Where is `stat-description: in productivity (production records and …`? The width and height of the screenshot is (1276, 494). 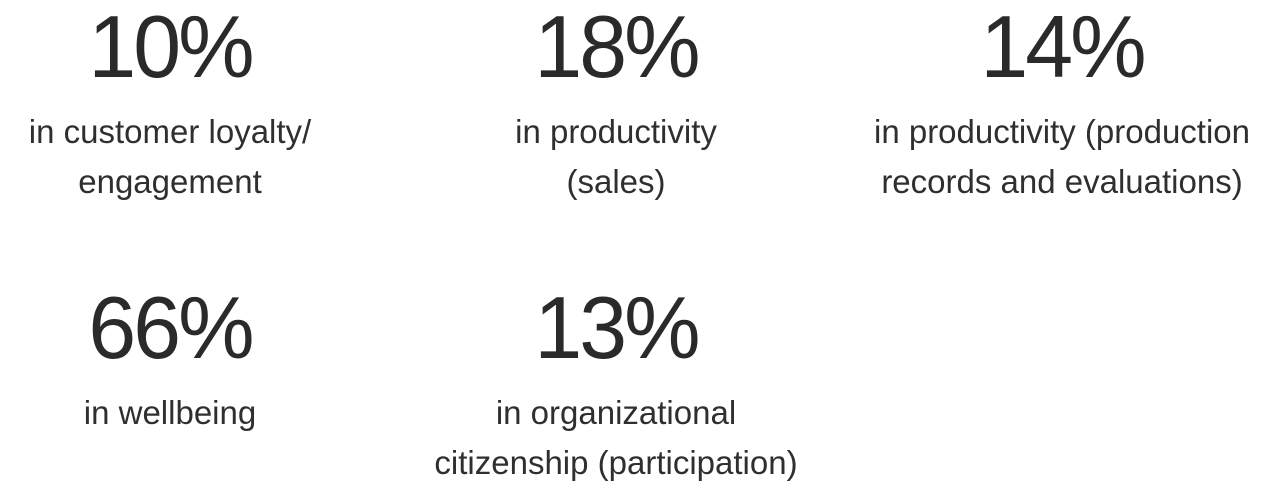 stat-description: in productivity (production records and … is located at coordinates (1062, 157).